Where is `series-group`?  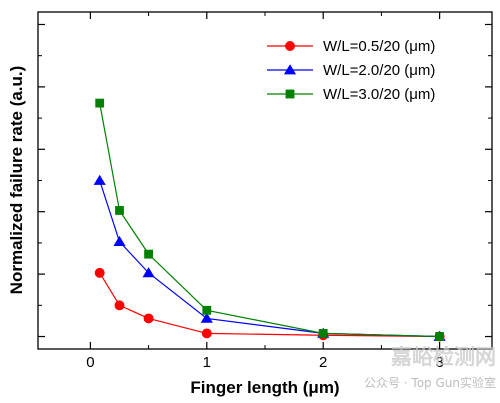
series-group is located at coordinates (269, 304).